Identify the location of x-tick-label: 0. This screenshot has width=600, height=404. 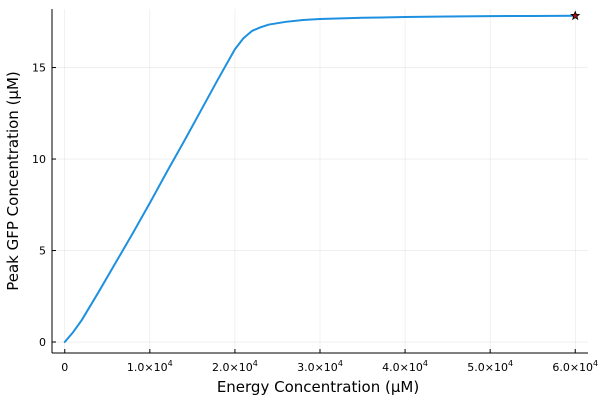
(64, 367).